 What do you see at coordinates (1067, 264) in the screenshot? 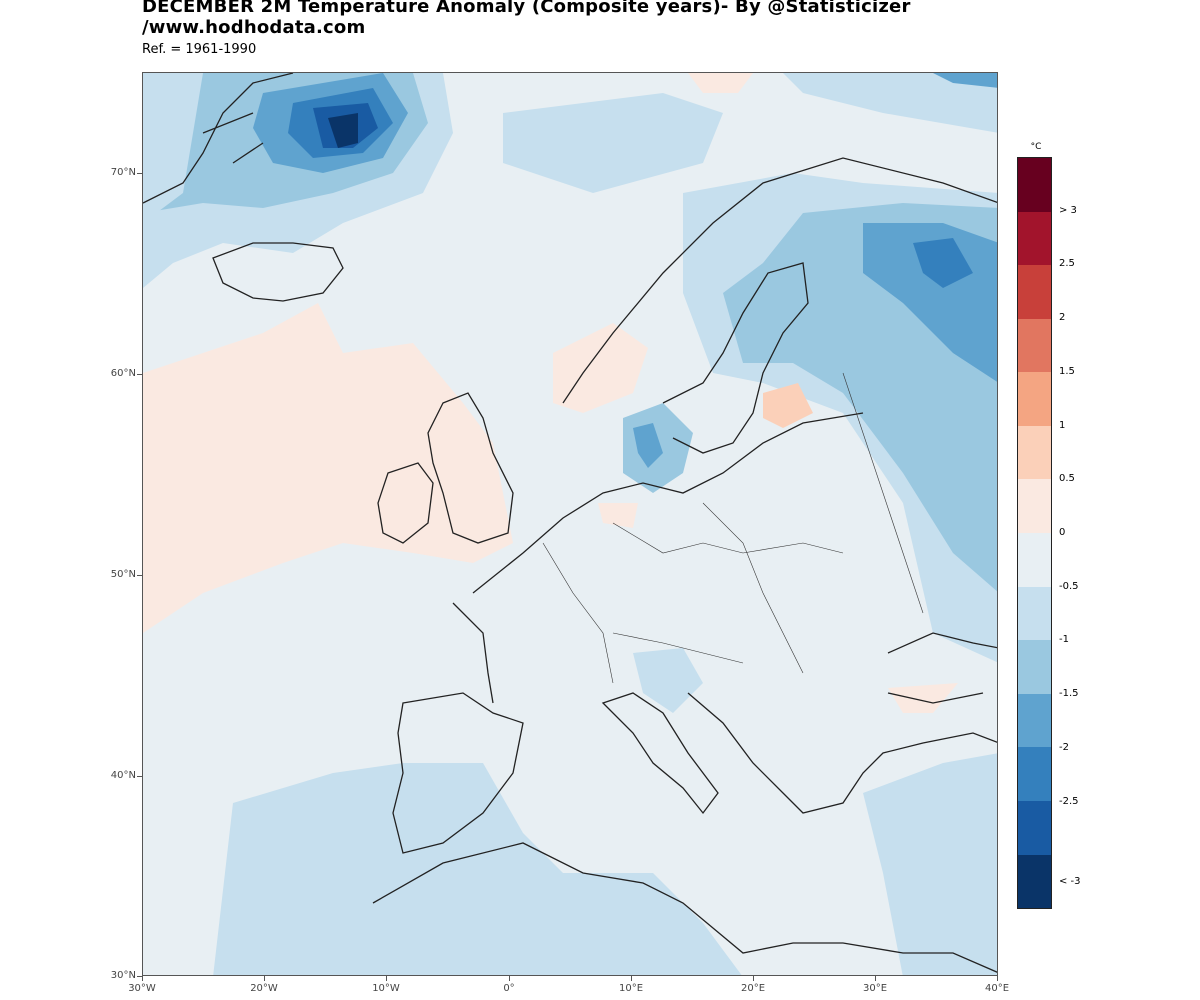
I see `legend-label-1: 2.5` at bounding box center [1067, 264].